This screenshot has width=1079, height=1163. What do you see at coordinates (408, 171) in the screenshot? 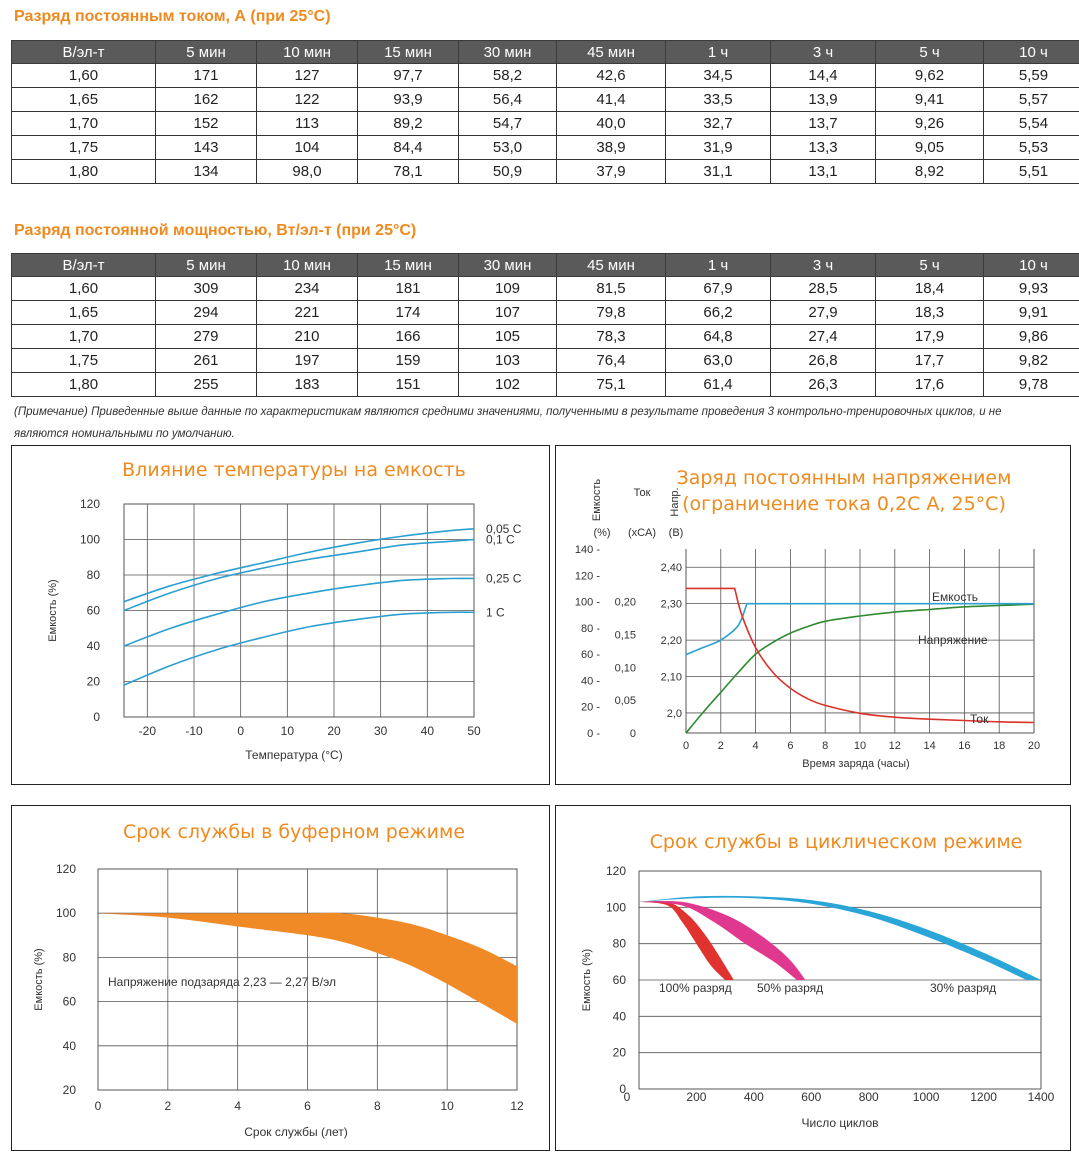
I see `table-cell: 78,1` at bounding box center [408, 171].